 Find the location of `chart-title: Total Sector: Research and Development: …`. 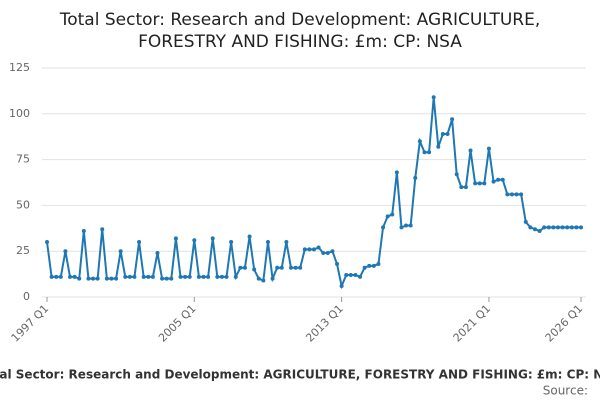

chart-title: Total Sector: Research and Development: … is located at coordinates (300, 20).